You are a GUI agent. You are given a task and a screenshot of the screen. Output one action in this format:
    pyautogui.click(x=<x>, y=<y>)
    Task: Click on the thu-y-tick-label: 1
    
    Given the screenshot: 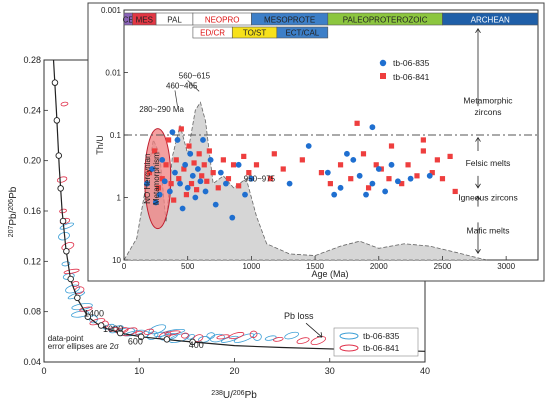 What is the action you would take?
    pyautogui.click(x=119, y=198)
    